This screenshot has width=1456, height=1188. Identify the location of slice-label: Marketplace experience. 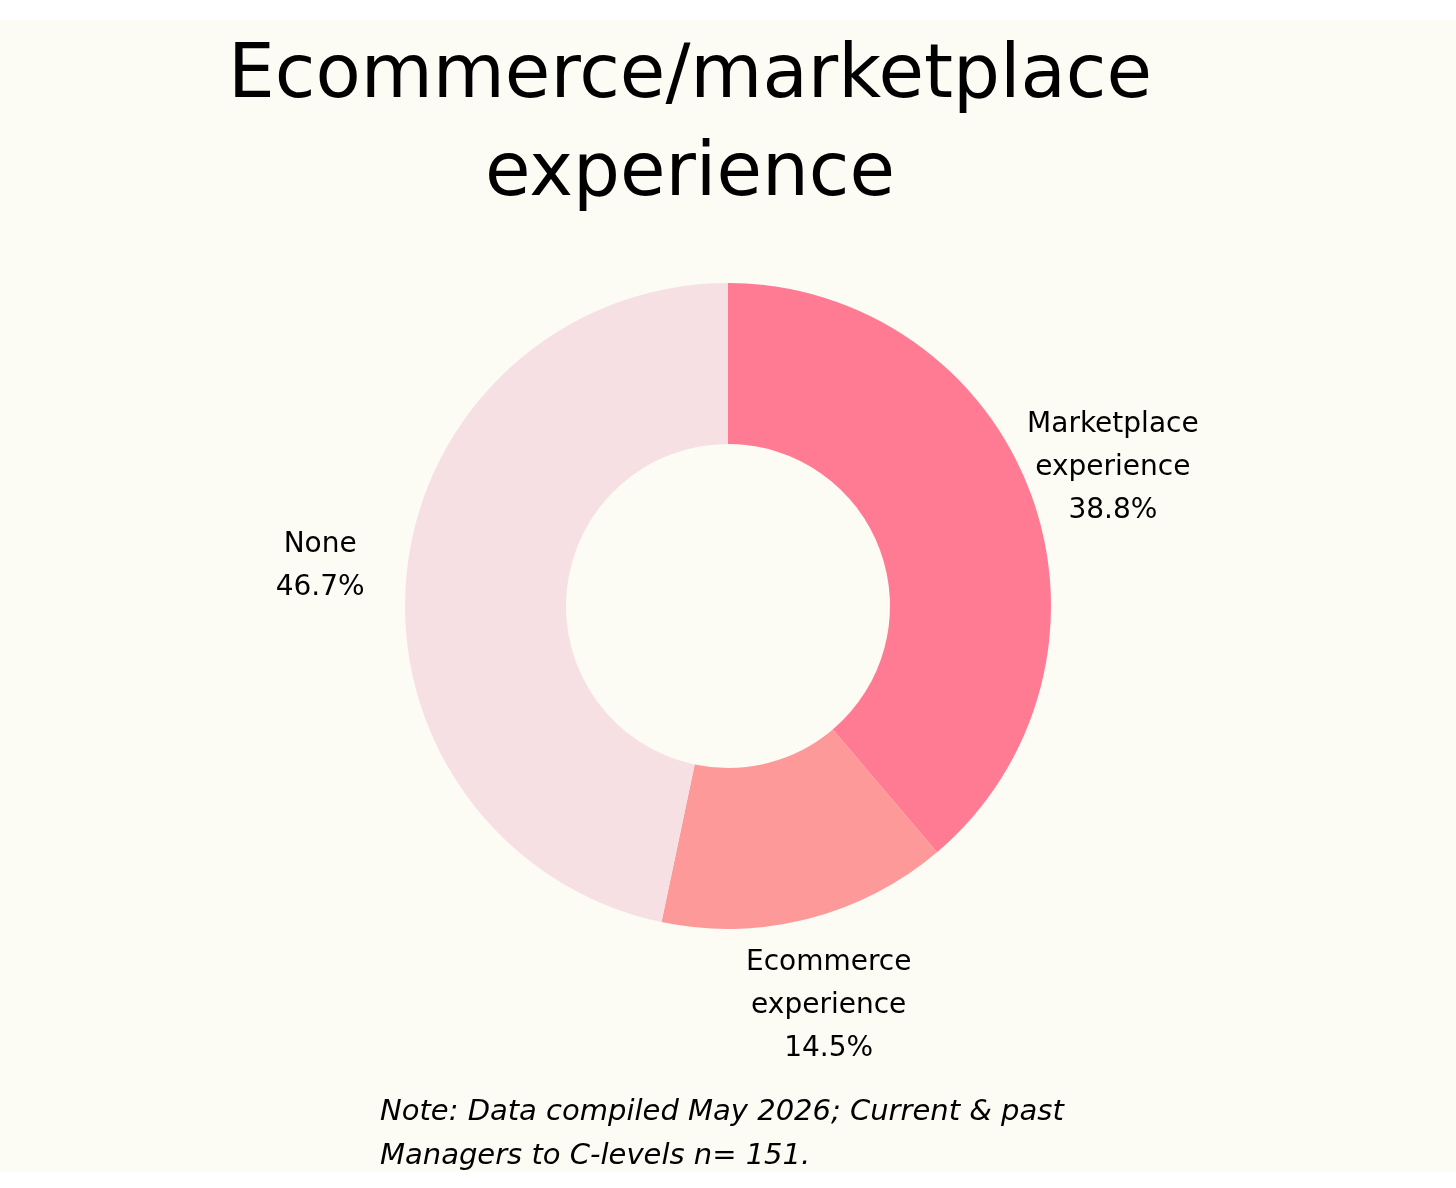
(1113, 443).